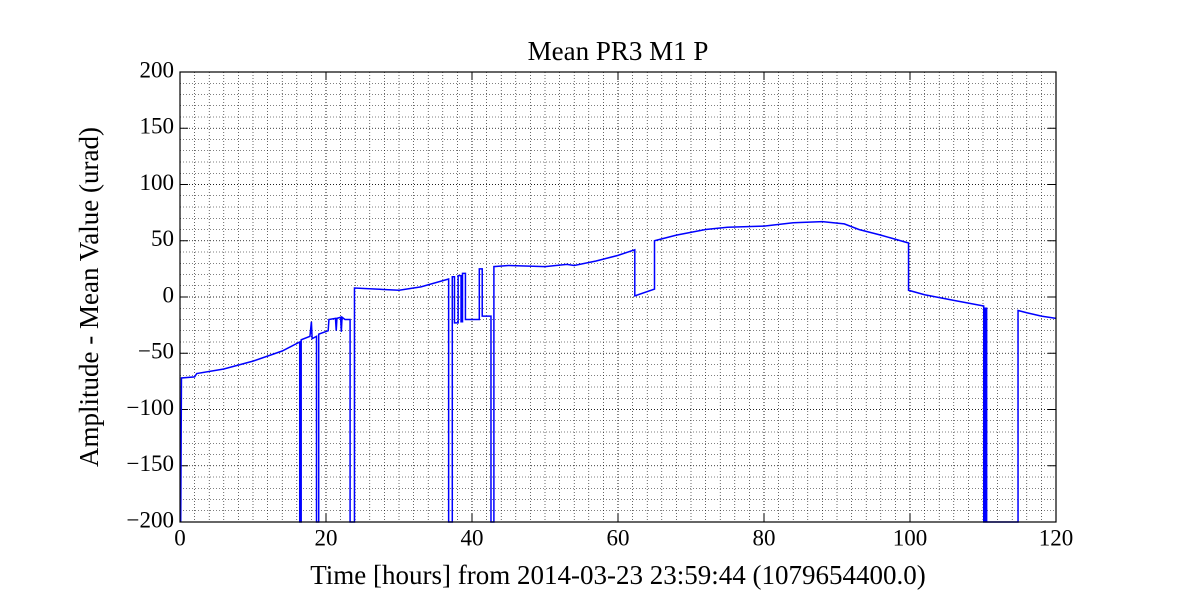 The image size is (1200, 600). I want to click on y-tick-label: 150, so click(157, 126).